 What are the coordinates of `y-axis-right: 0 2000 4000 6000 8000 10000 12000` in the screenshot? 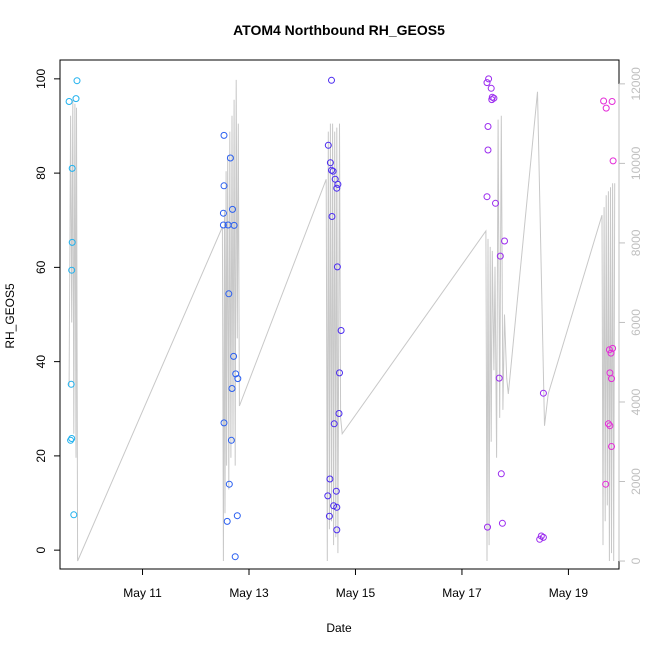 It's located at (630, 315).